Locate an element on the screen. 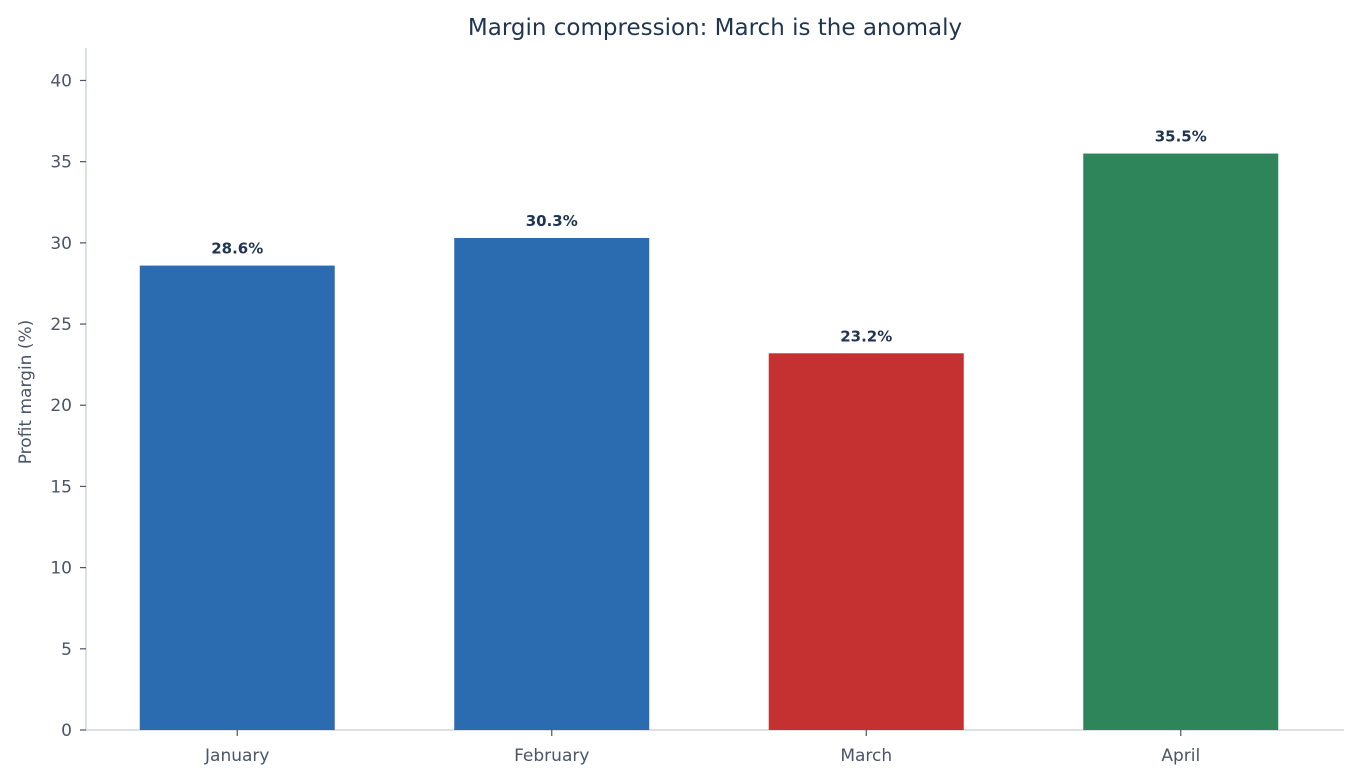 The image size is (1360, 783). y-tick-label: 30 is located at coordinates (61, 244).